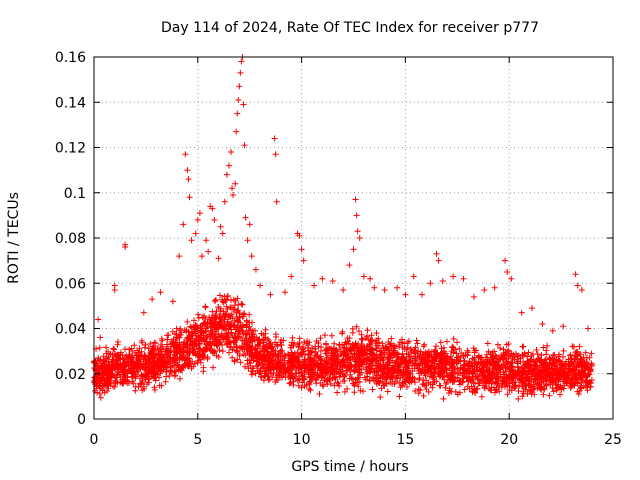 The height and width of the screenshot is (480, 640). I want to click on y-axis-label: ROTI / TECUs, so click(14, 238).